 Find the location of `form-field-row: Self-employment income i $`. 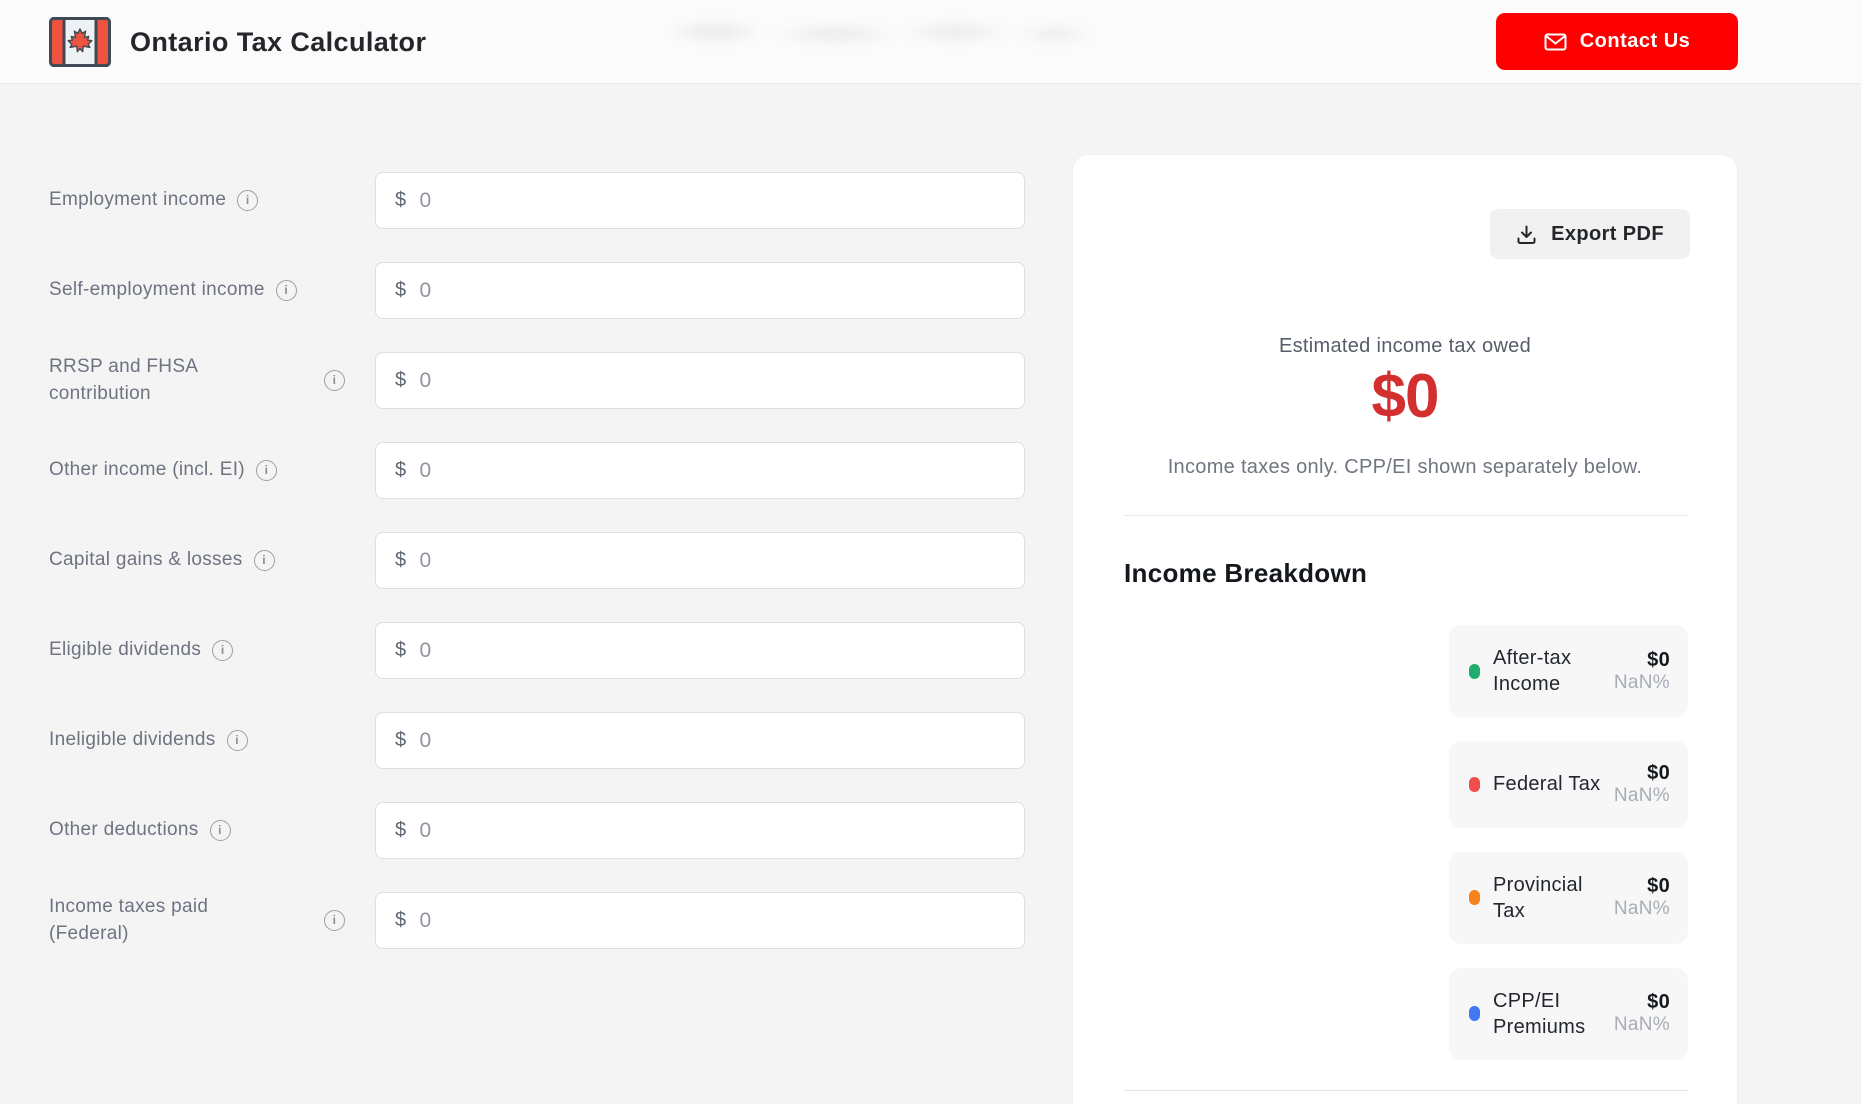

form-field-row: Self-employment income i $ is located at coordinates (537, 290).